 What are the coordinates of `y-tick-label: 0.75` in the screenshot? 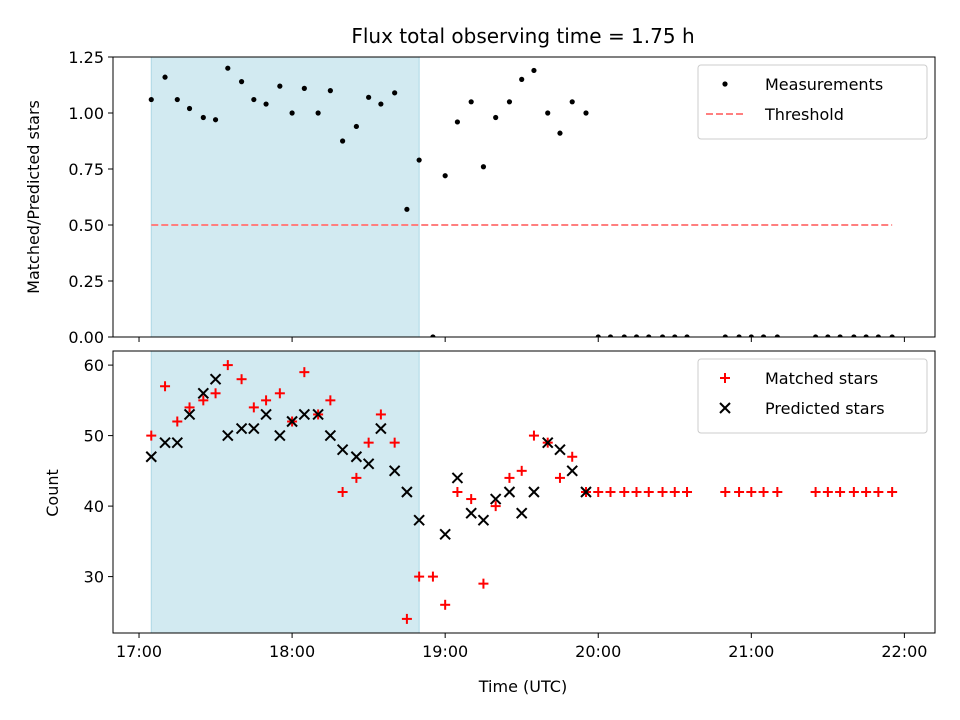 It's located at (86, 169).